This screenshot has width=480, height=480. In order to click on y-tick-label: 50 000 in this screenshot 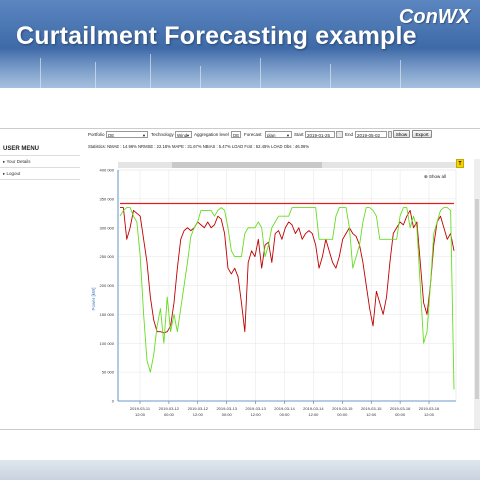, I will do `click(108, 372)`.